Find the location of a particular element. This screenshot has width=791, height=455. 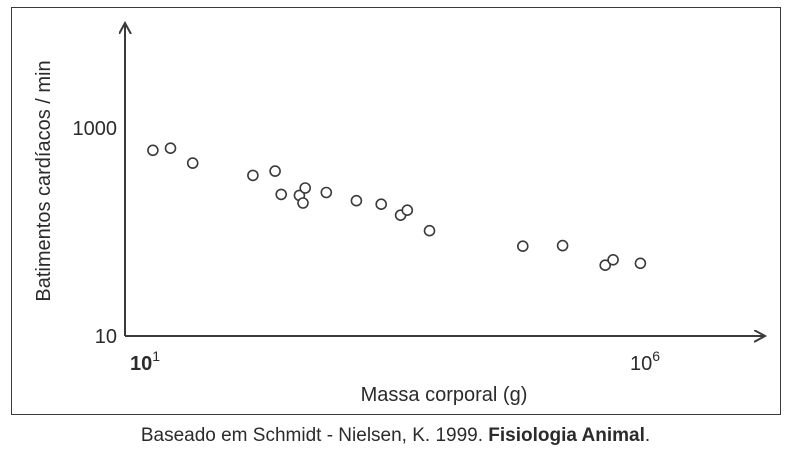

x-tick-labels: 10¹ 10⁶ is located at coordinates (395, 361).